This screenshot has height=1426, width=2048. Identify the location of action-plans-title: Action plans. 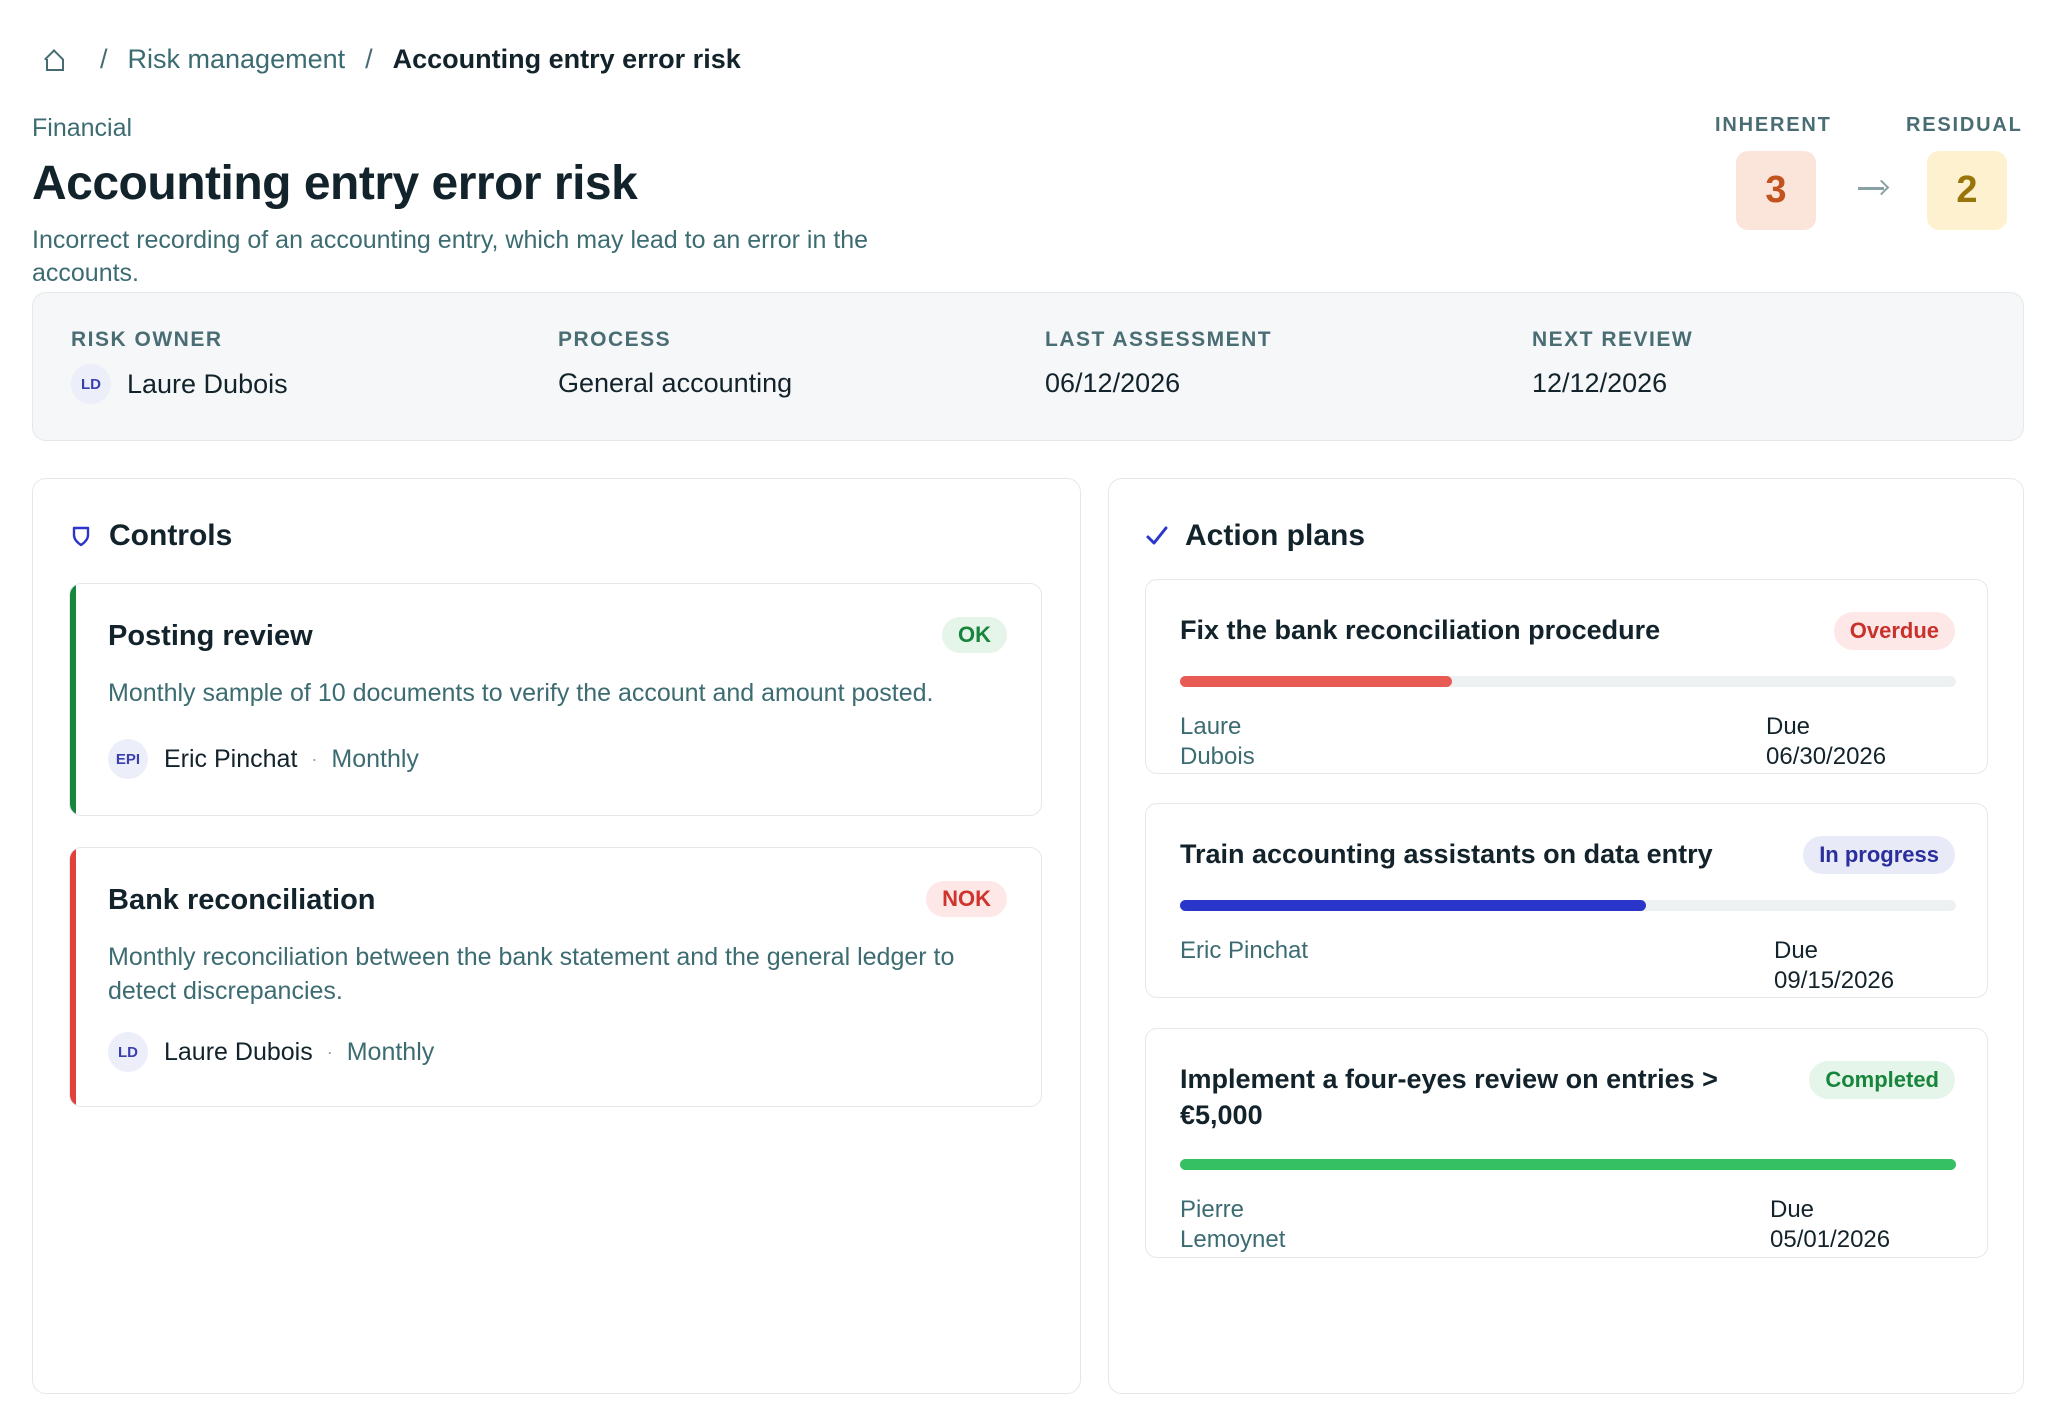
(1275, 535).